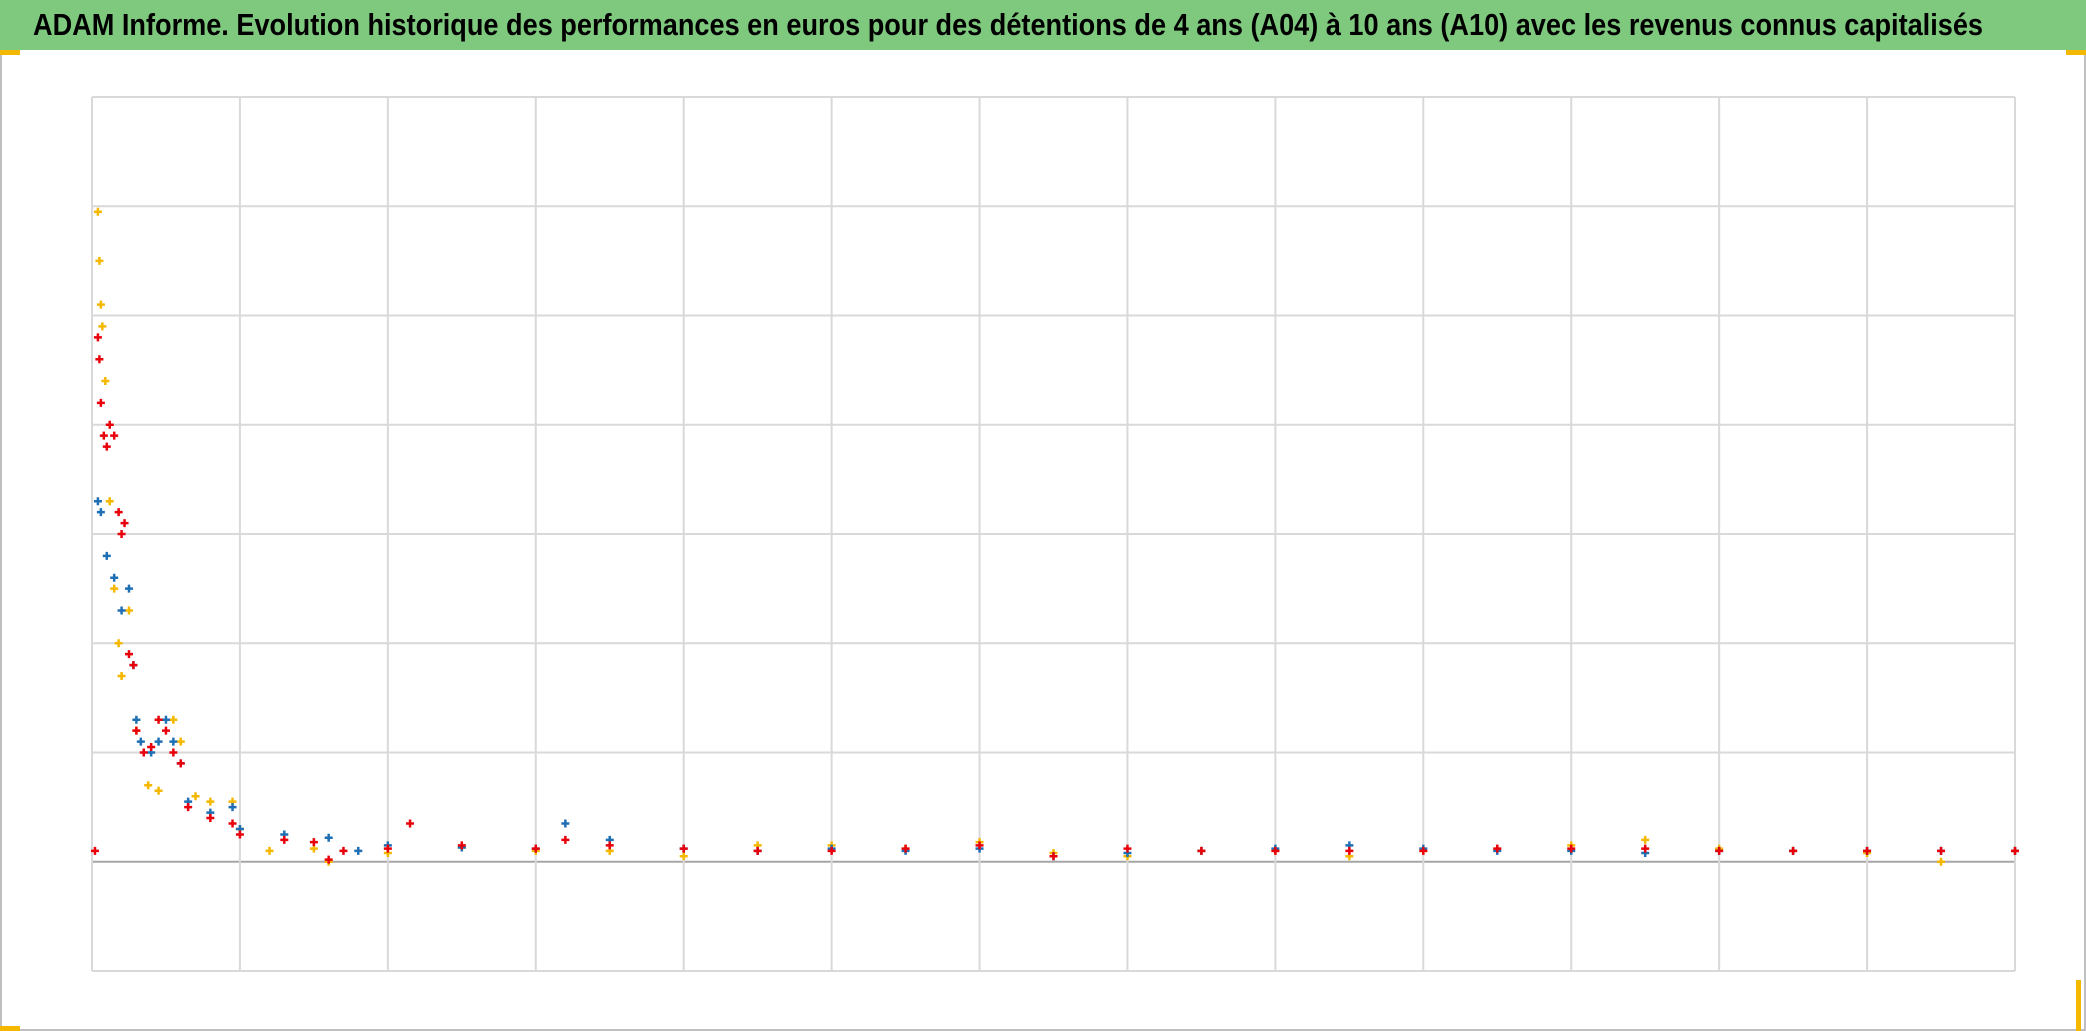 This screenshot has height=1031, width=2086. I want to click on title-bar, so click(1043, 25).